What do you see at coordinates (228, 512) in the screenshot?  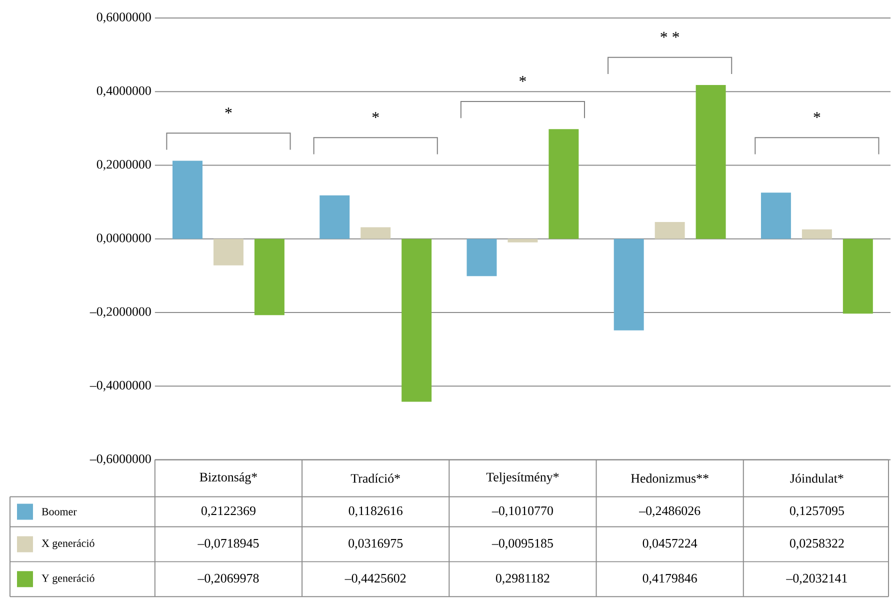 I see `data-label: 0,2122369` at bounding box center [228, 512].